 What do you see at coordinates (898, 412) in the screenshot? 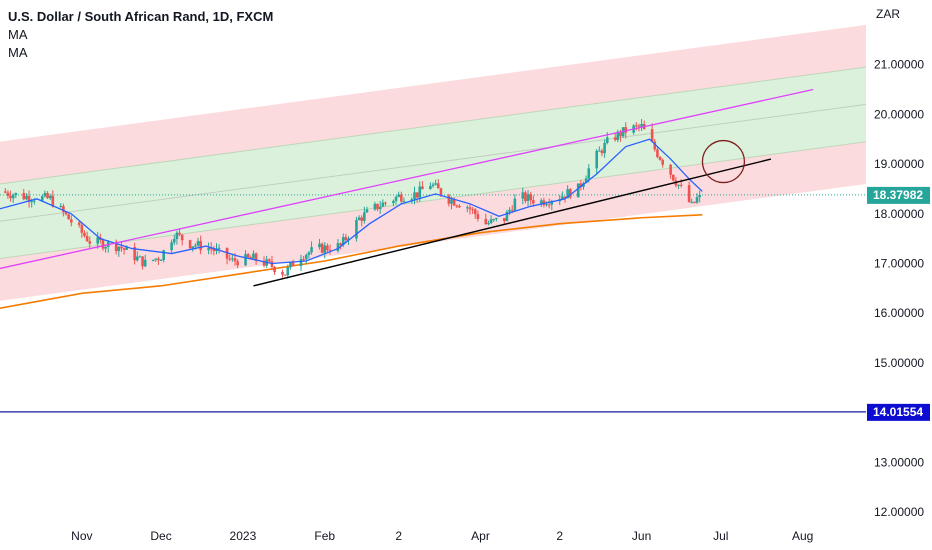
I see `level-price-badge: 14.01554` at bounding box center [898, 412].